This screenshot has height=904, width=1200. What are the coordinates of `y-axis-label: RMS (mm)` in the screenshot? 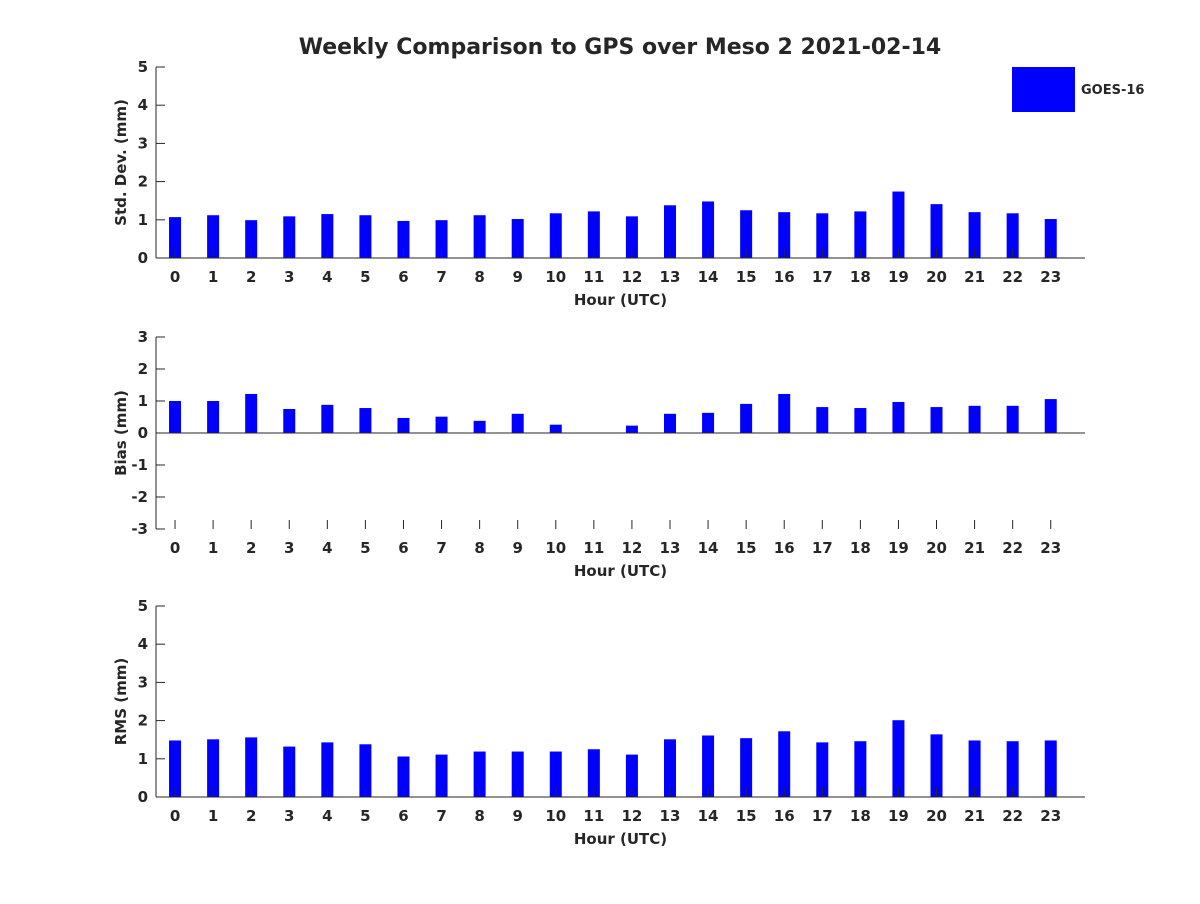 It's located at (121, 701).